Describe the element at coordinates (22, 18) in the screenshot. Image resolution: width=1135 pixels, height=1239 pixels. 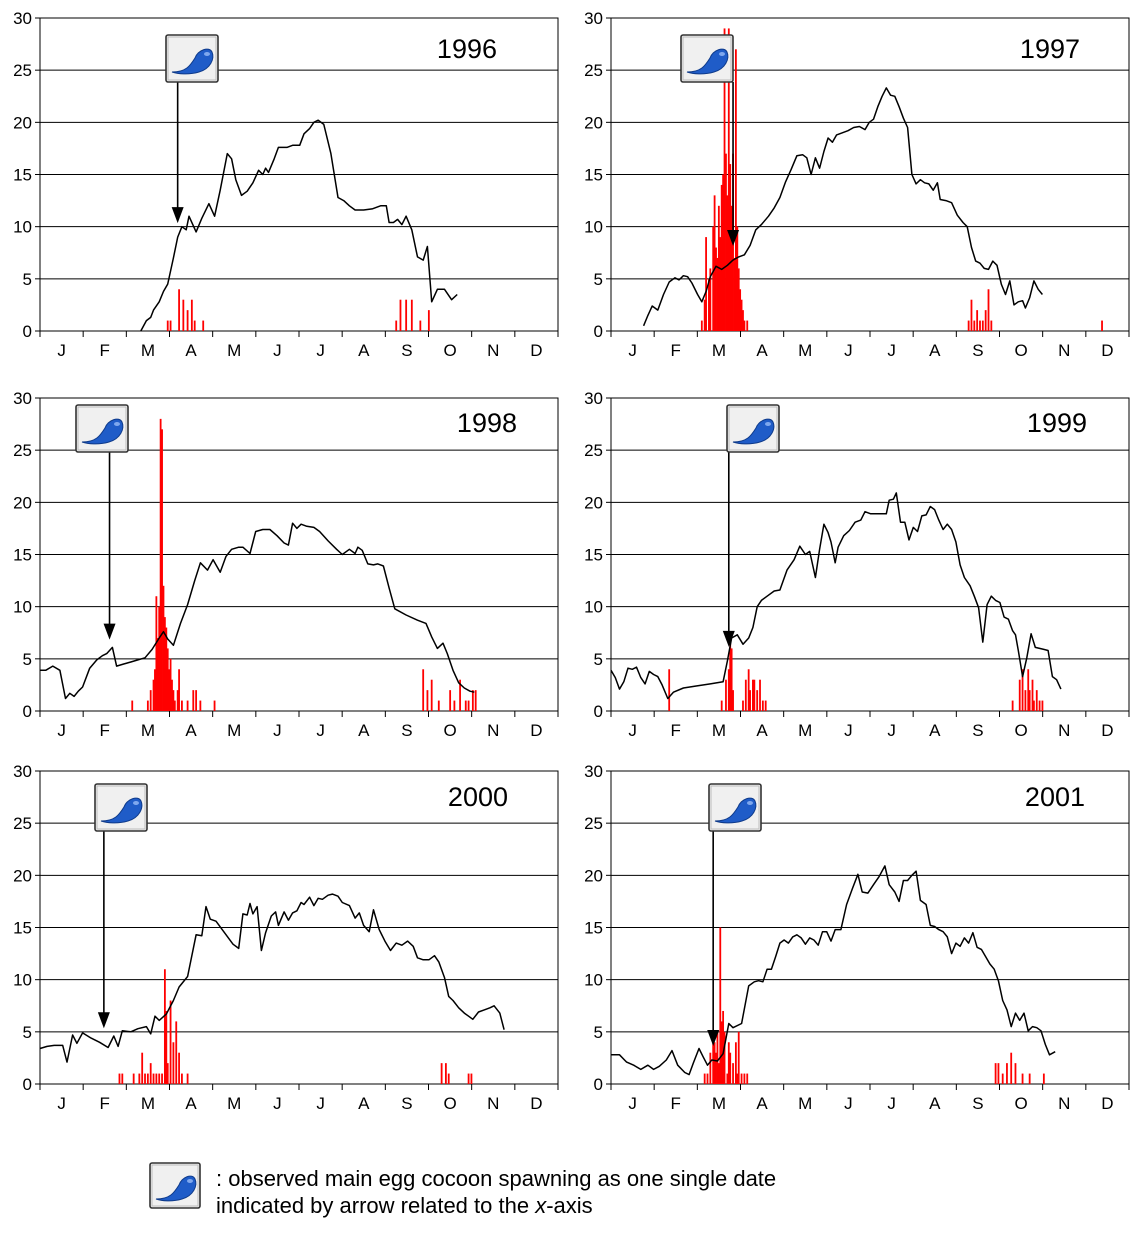
I see `y-tick-label: 30` at that location.